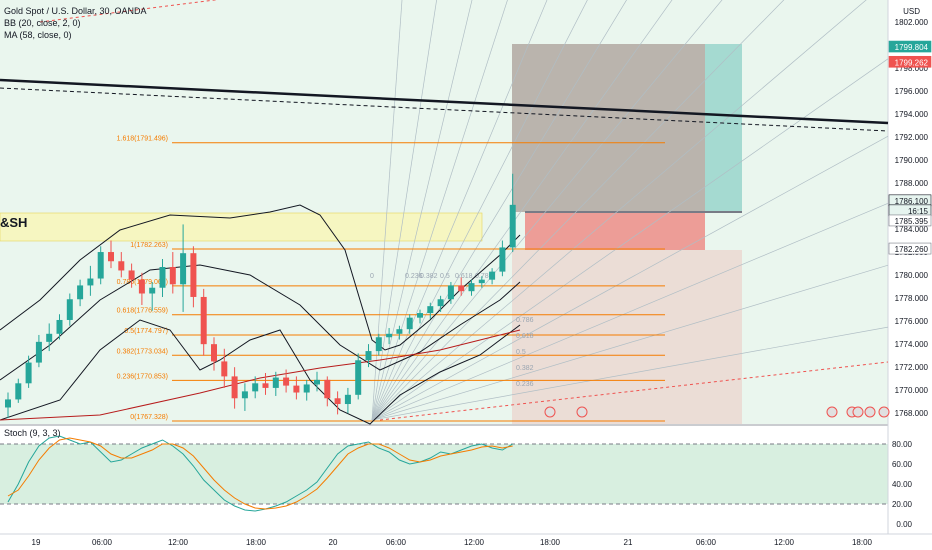 This screenshot has width=932, height=550. I want to click on price-tag-entry, so click(910, 220).